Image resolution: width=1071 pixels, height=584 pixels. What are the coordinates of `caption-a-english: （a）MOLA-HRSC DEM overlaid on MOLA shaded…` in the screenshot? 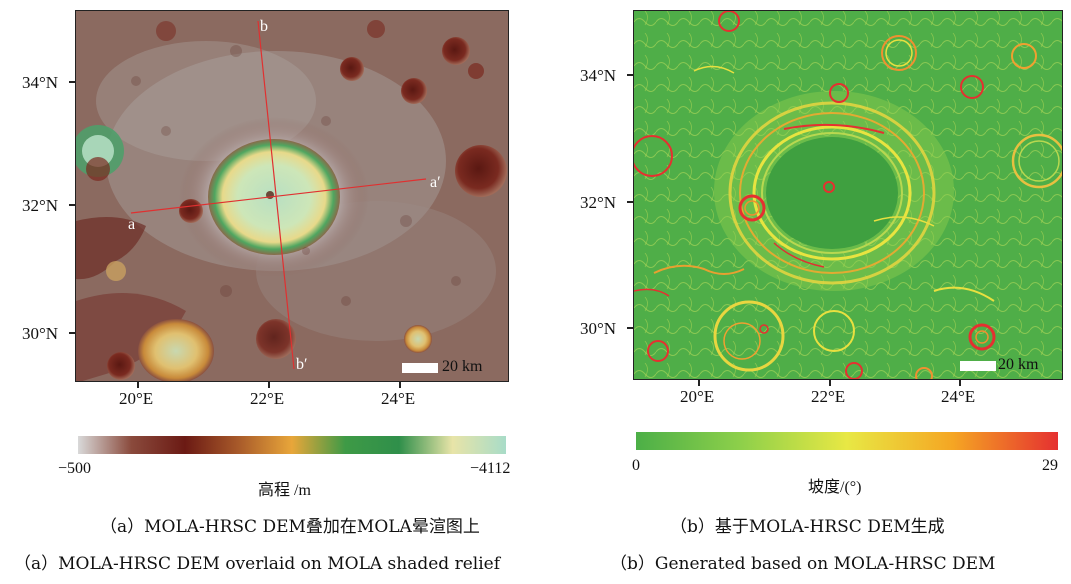 It's located at (257, 564).